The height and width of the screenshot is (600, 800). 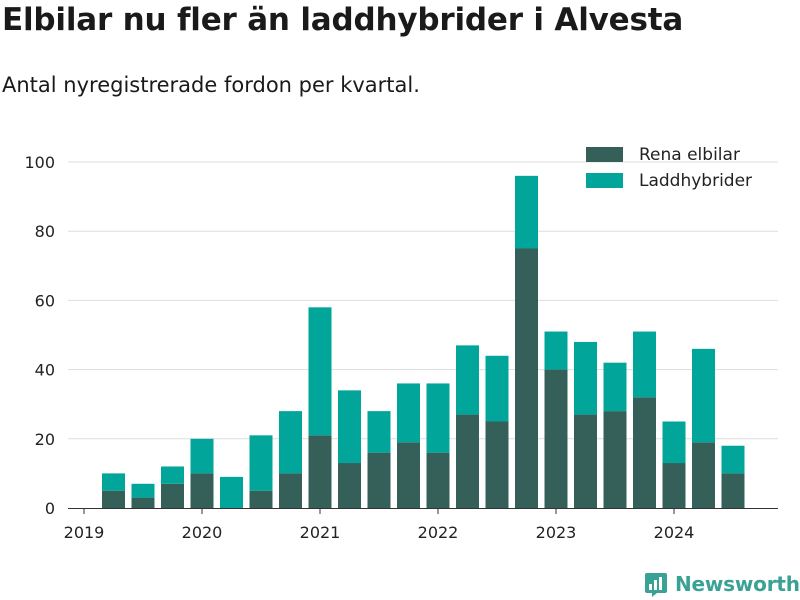 I want to click on legend-label: Rena elbilar, so click(x=689, y=155).